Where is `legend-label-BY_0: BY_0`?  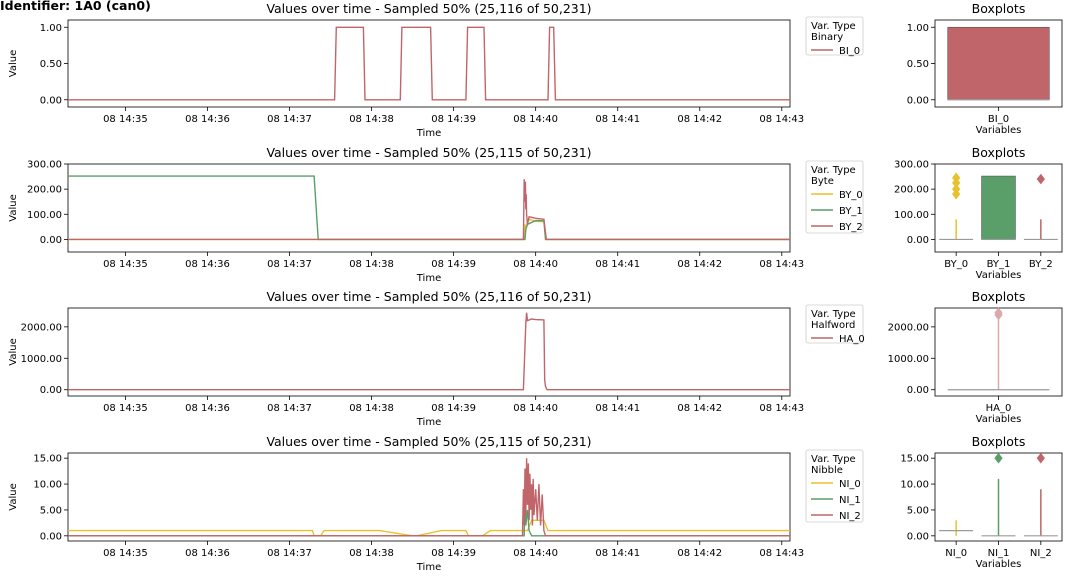
legend-label-BY_0: BY_0 is located at coordinates (851, 195).